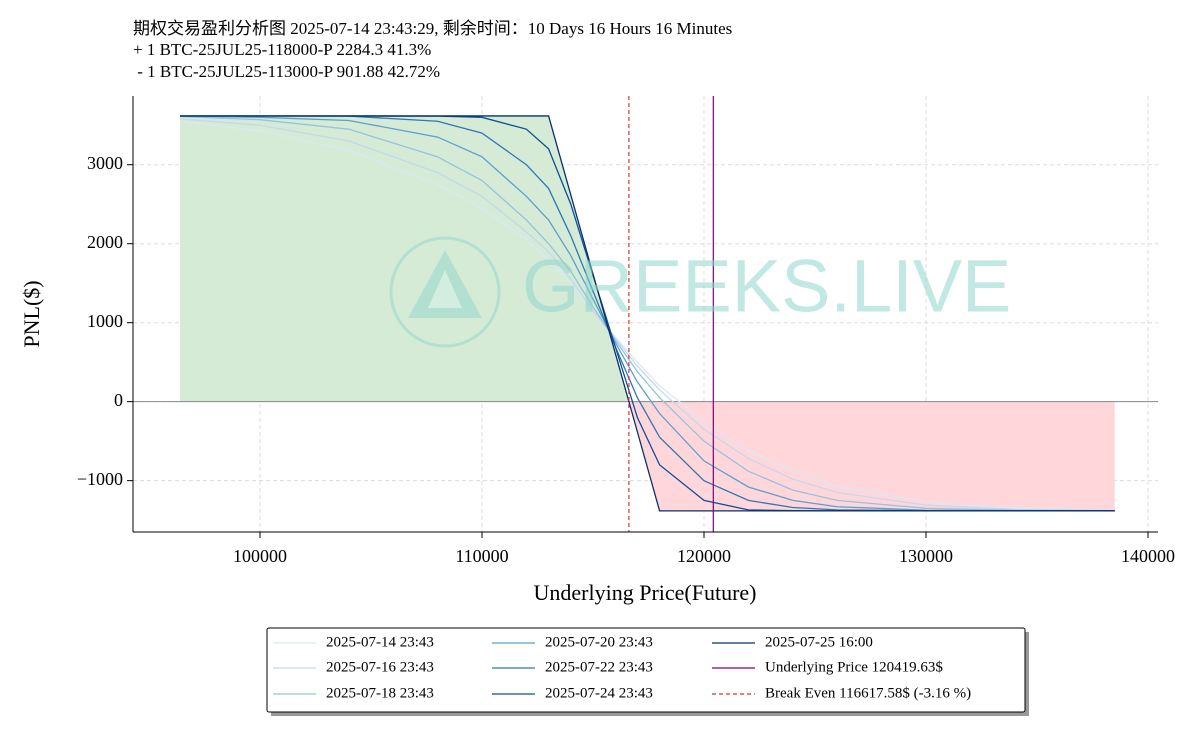 Image resolution: width=1200 pixels, height=731 pixels. I want to click on legend-label: 2025-07-24 23:43, so click(599, 693).